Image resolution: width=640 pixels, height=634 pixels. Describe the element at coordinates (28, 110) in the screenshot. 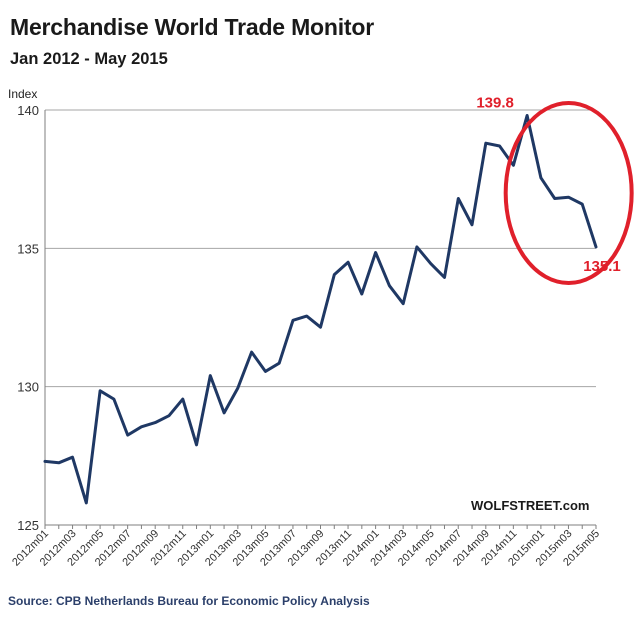

I see `y-tick-label: 140` at that location.